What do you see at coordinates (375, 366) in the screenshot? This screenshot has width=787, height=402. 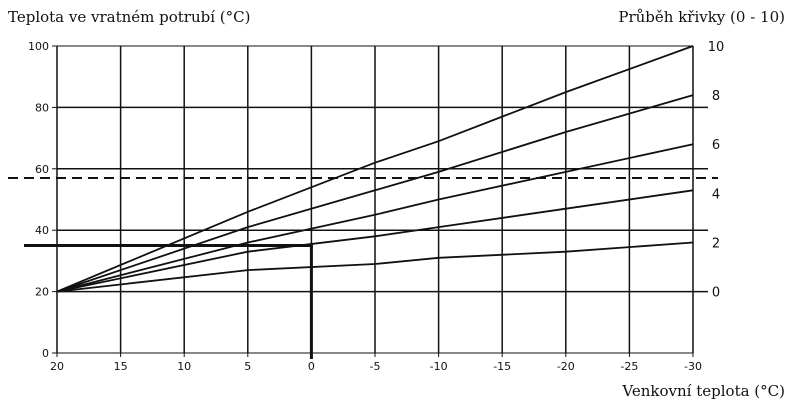 I see `x-tick-label-5: -5` at bounding box center [375, 366].